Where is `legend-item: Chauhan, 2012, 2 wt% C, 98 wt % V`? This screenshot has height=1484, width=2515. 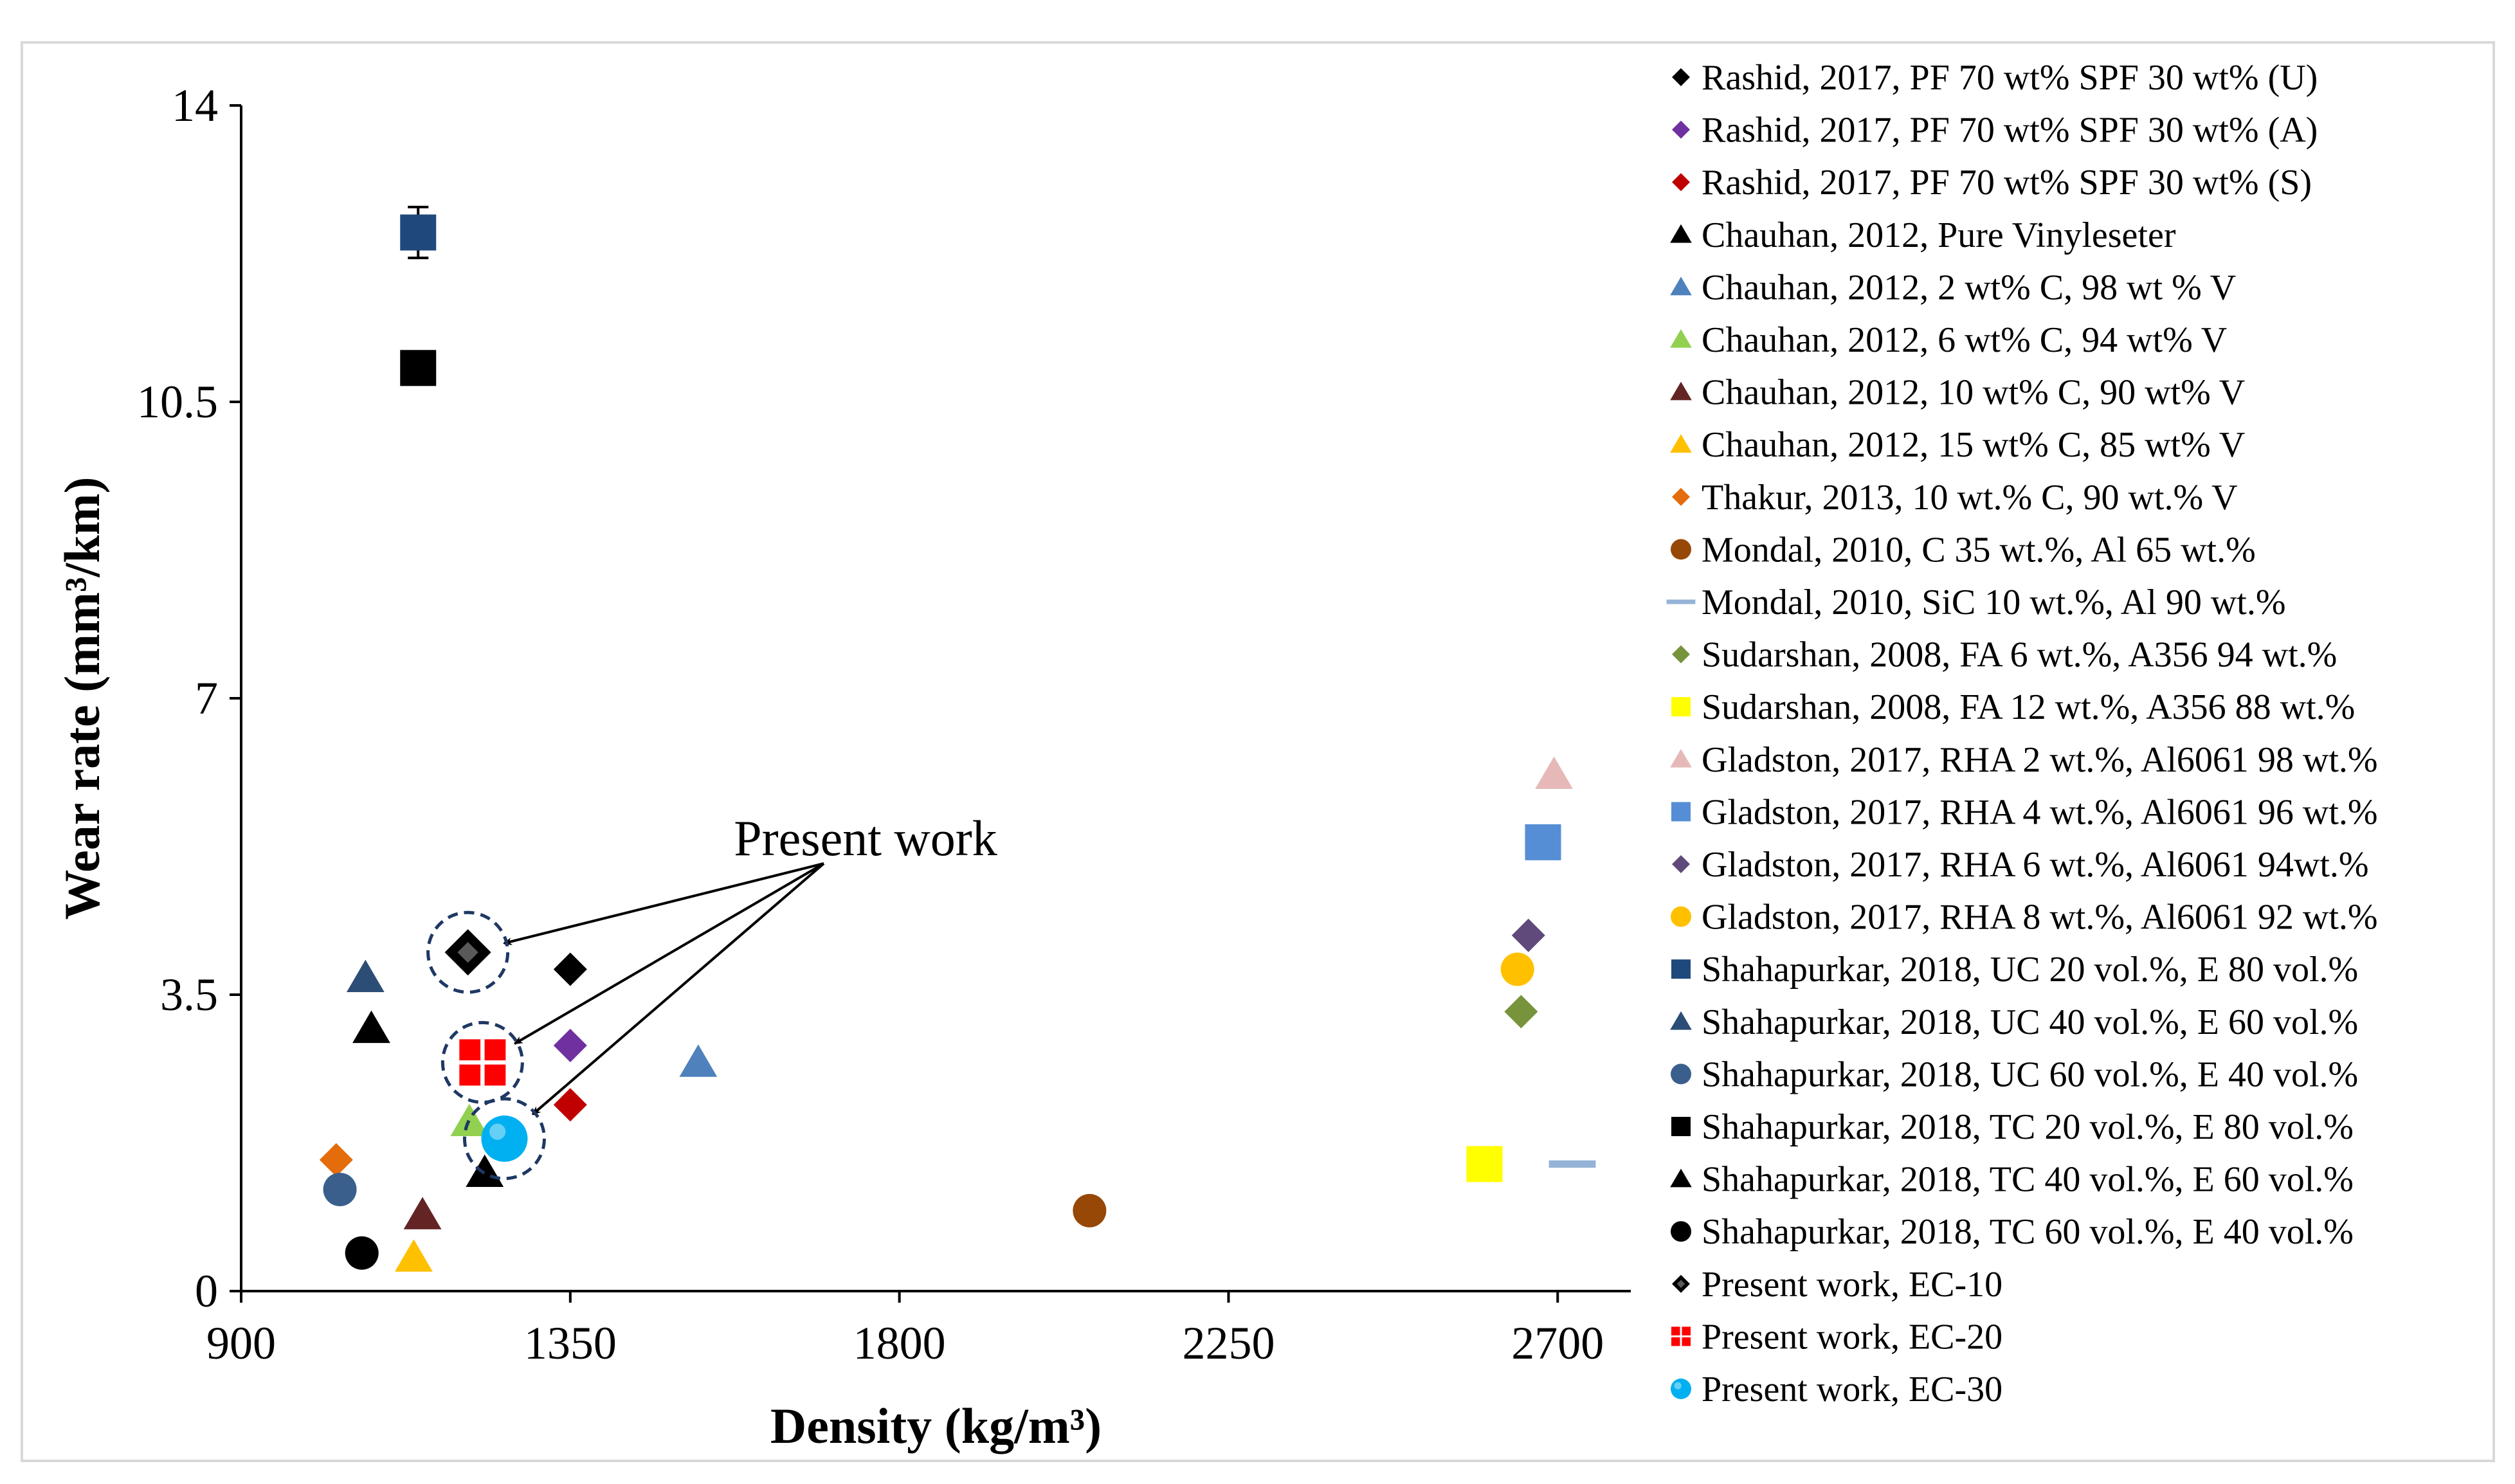 legend-item: Chauhan, 2012, 2 wt% C, 98 wt % V is located at coordinates (1953, 287).